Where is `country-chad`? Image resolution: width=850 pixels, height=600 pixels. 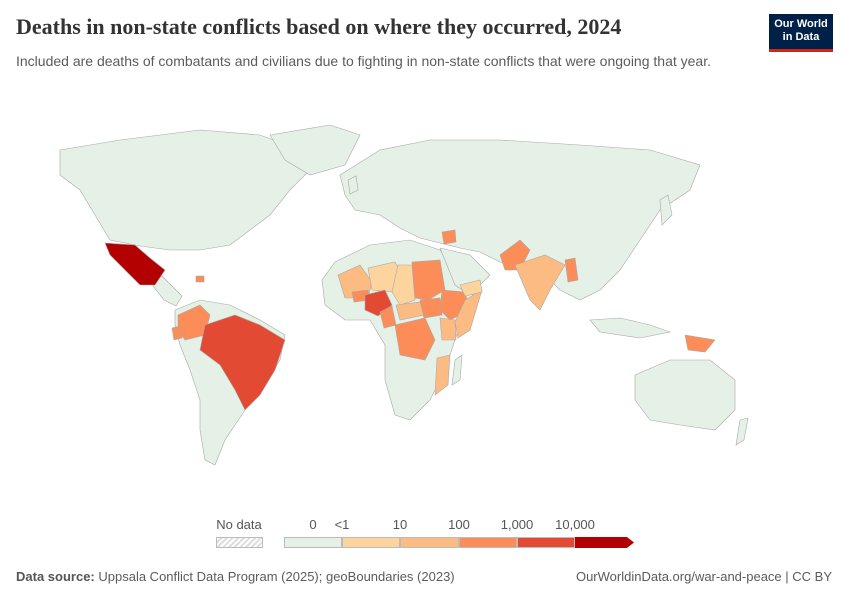 country-chad is located at coordinates (403, 285).